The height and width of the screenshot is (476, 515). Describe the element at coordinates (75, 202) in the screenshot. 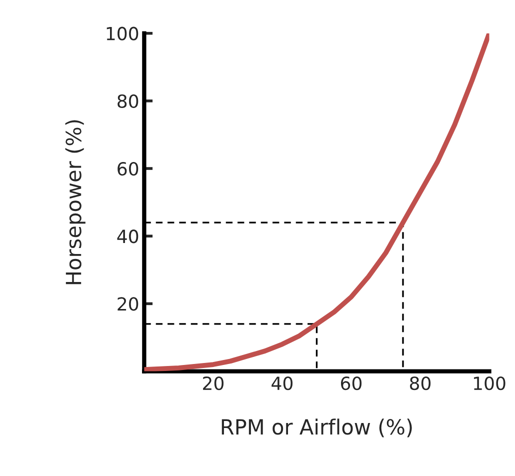

I see `y-axis-title: Horsepower (%)` at that location.